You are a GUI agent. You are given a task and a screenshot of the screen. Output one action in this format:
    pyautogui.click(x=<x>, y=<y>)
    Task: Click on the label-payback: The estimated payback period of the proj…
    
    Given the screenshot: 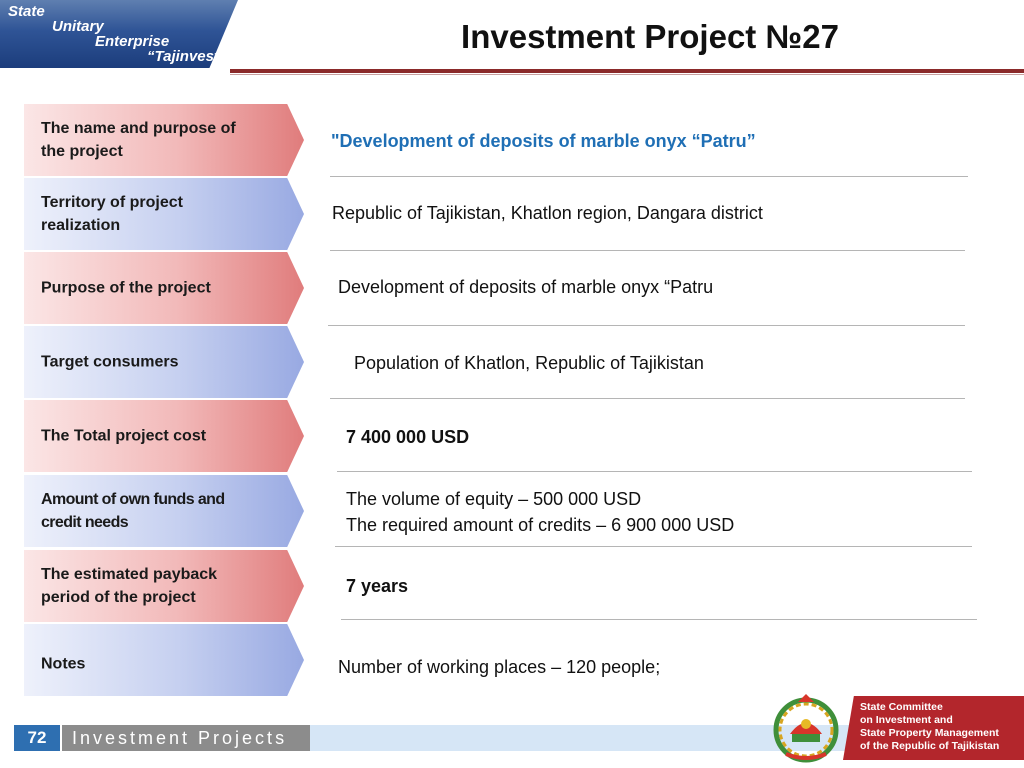 What is the action you would take?
    pyautogui.click(x=164, y=586)
    